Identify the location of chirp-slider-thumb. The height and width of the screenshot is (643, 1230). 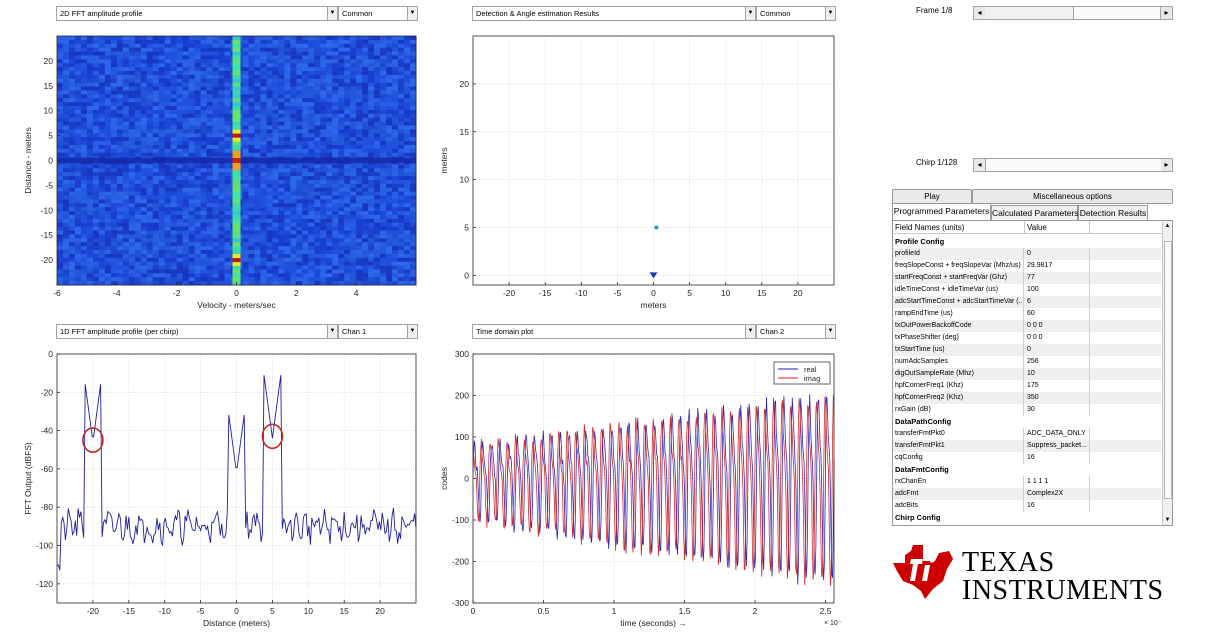
(1073, 165).